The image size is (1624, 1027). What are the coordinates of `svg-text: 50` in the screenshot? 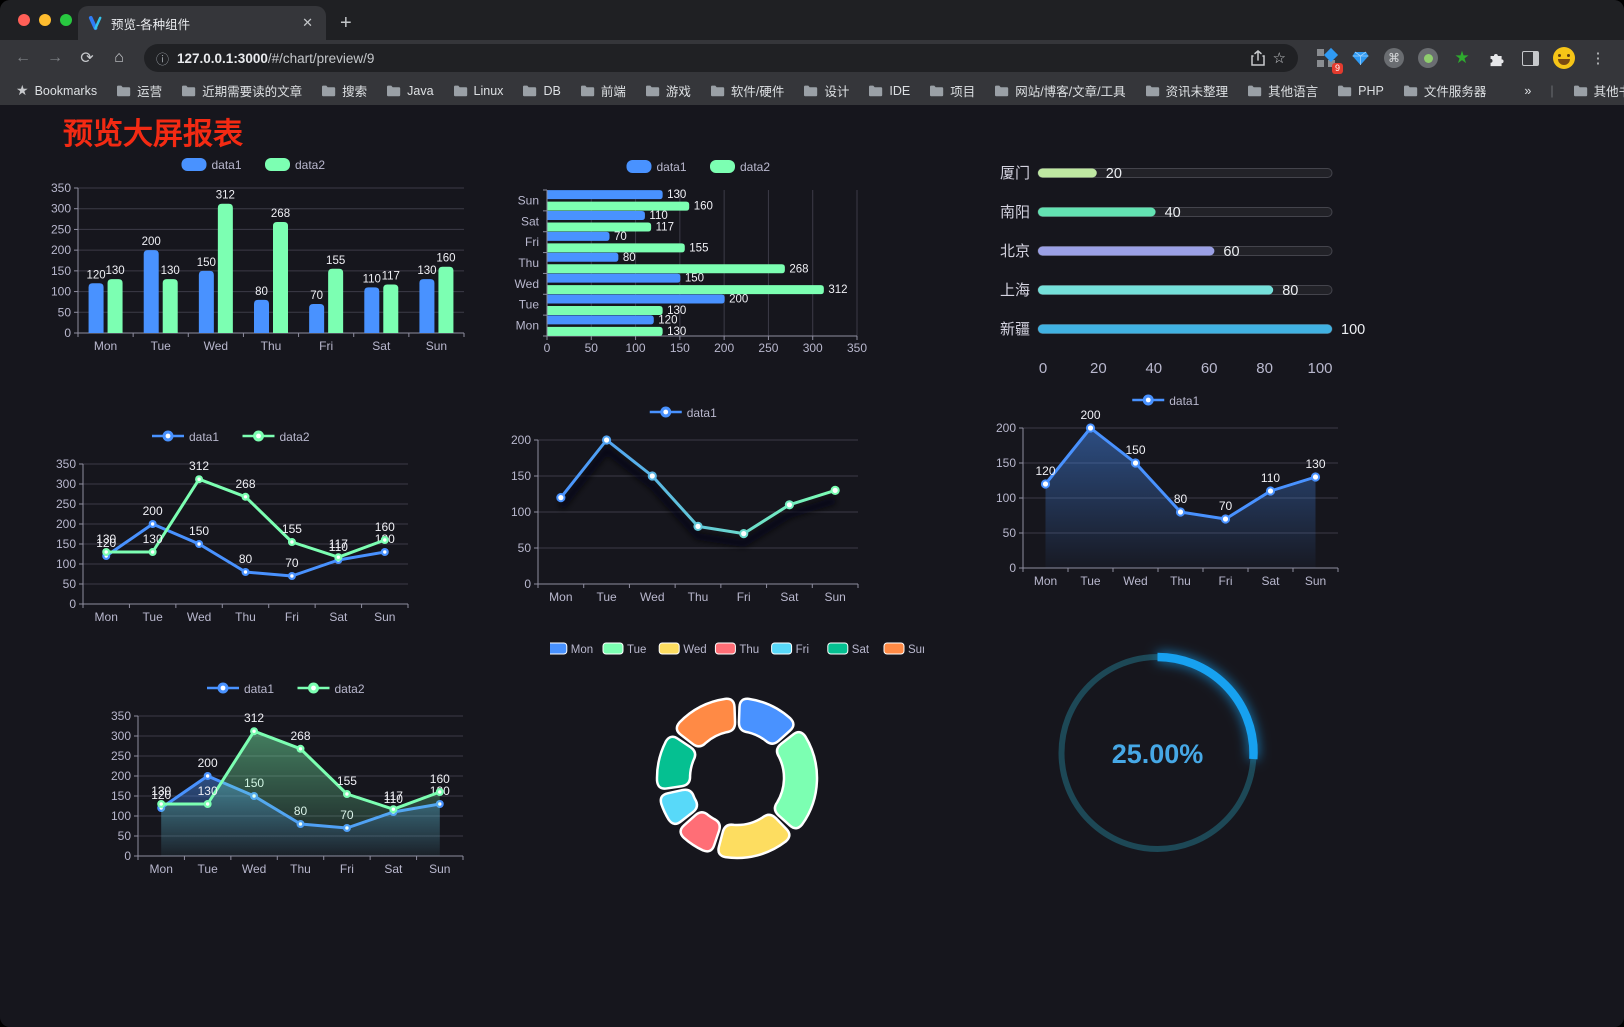 It's located at (525, 548).